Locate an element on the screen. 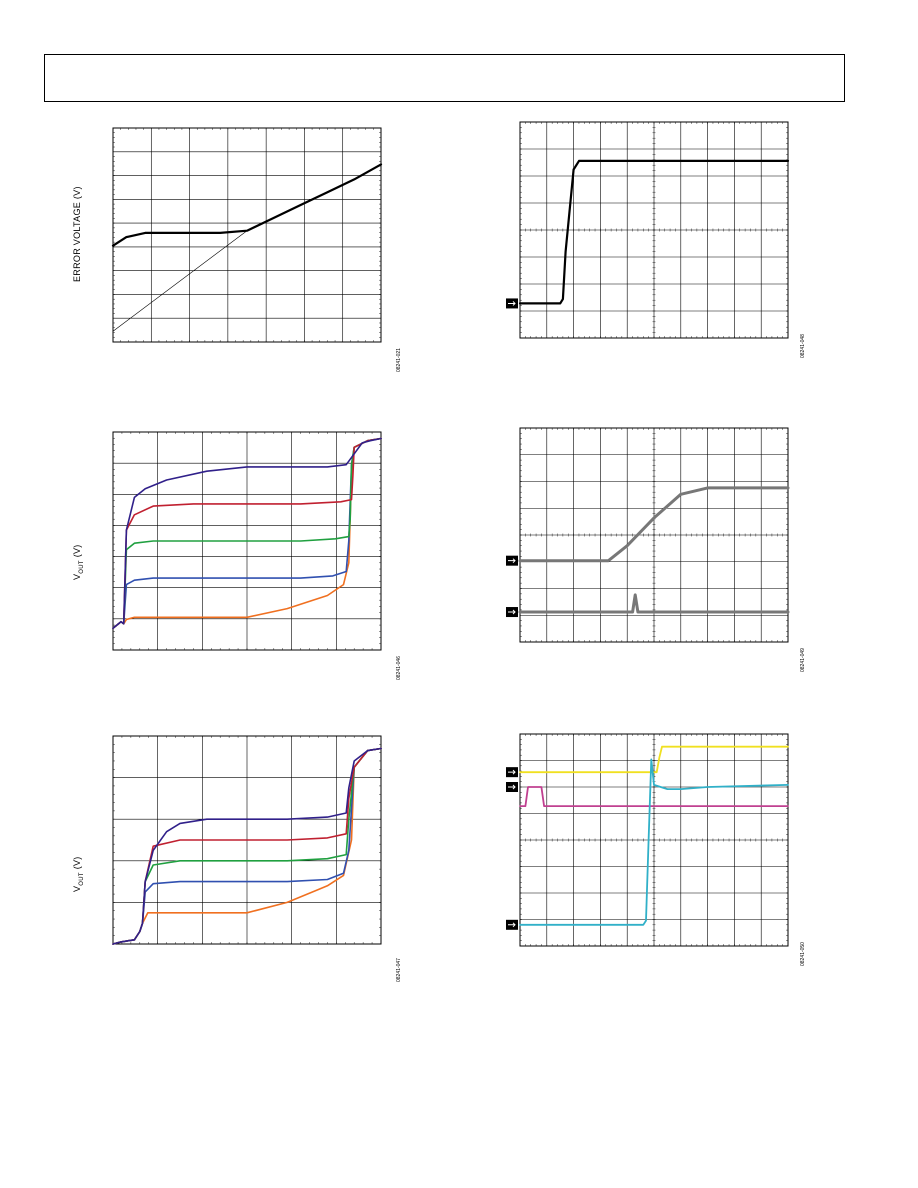 The image size is (918, 1188). figure-id: 08241-050 is located at coordinates (803, 954).